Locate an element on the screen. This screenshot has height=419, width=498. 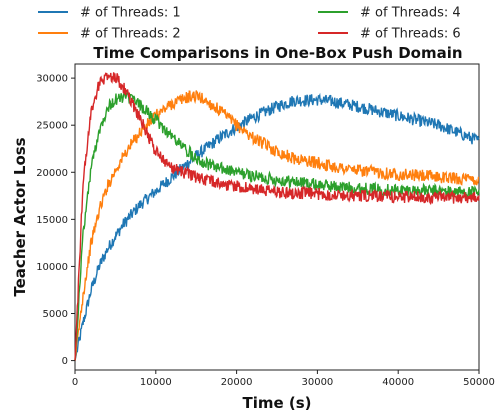
legend-label: # of Threads: 1 is located at coordinates (130, 13).